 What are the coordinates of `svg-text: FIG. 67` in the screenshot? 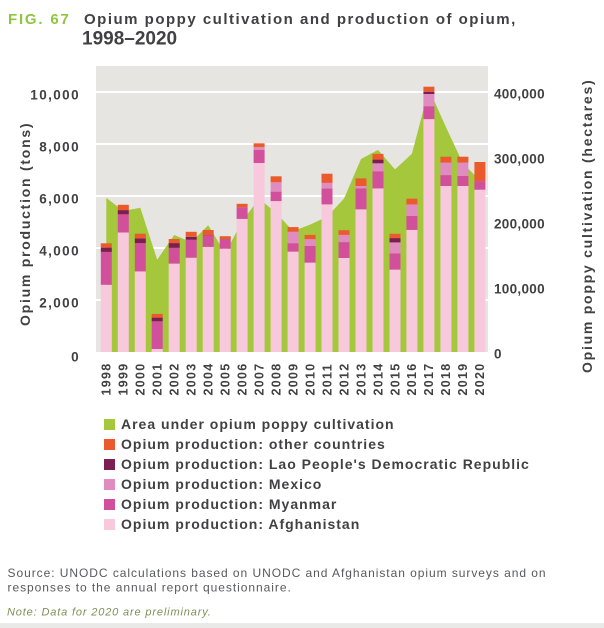 It's located at (39, 19).